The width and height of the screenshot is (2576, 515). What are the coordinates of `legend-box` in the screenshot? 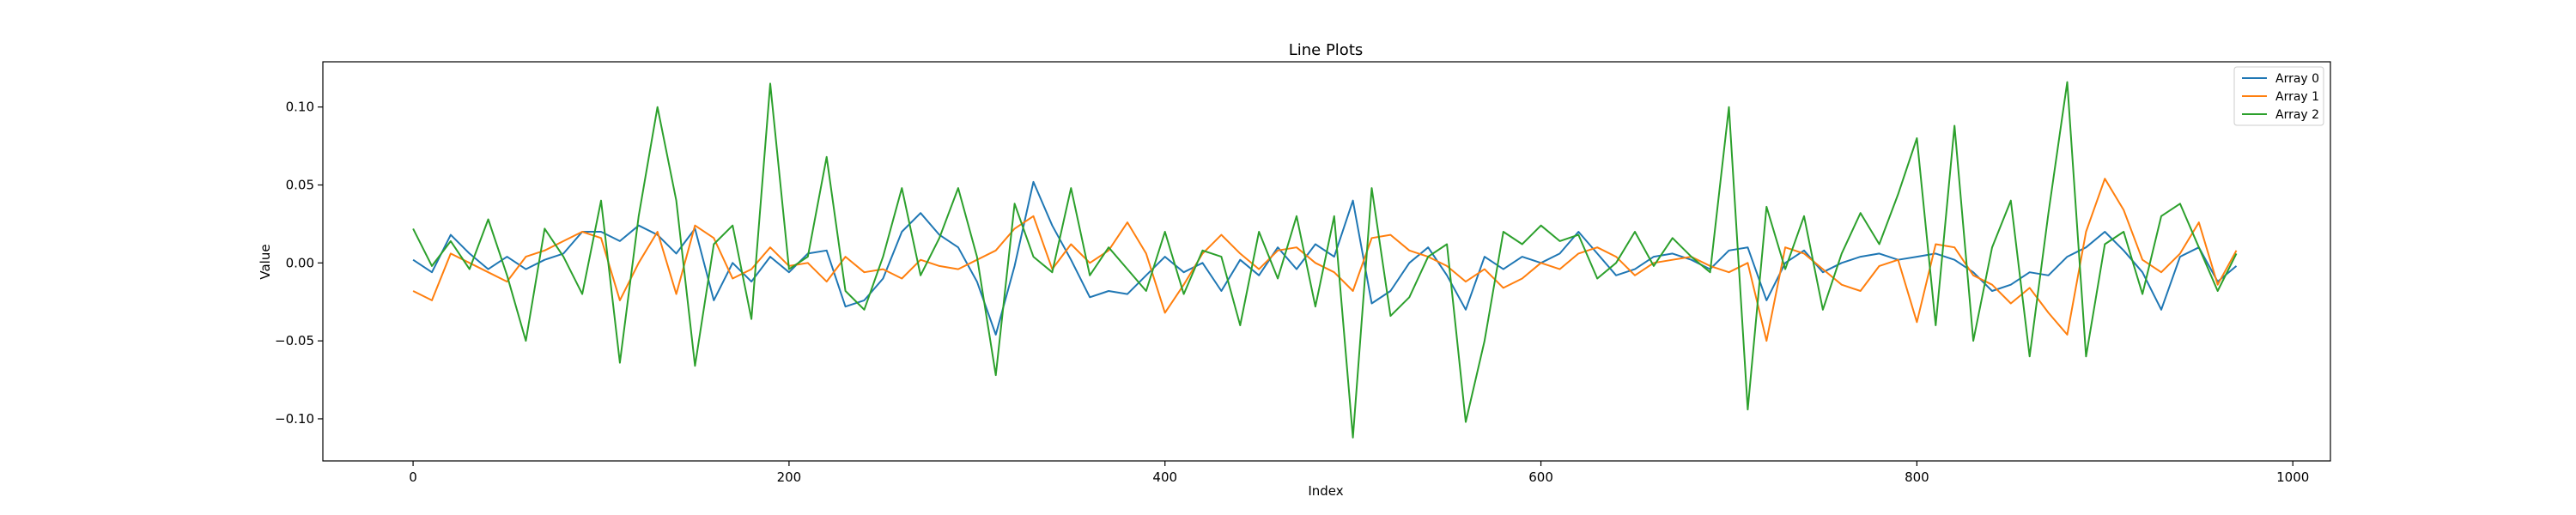 It's located at (2279, 96).